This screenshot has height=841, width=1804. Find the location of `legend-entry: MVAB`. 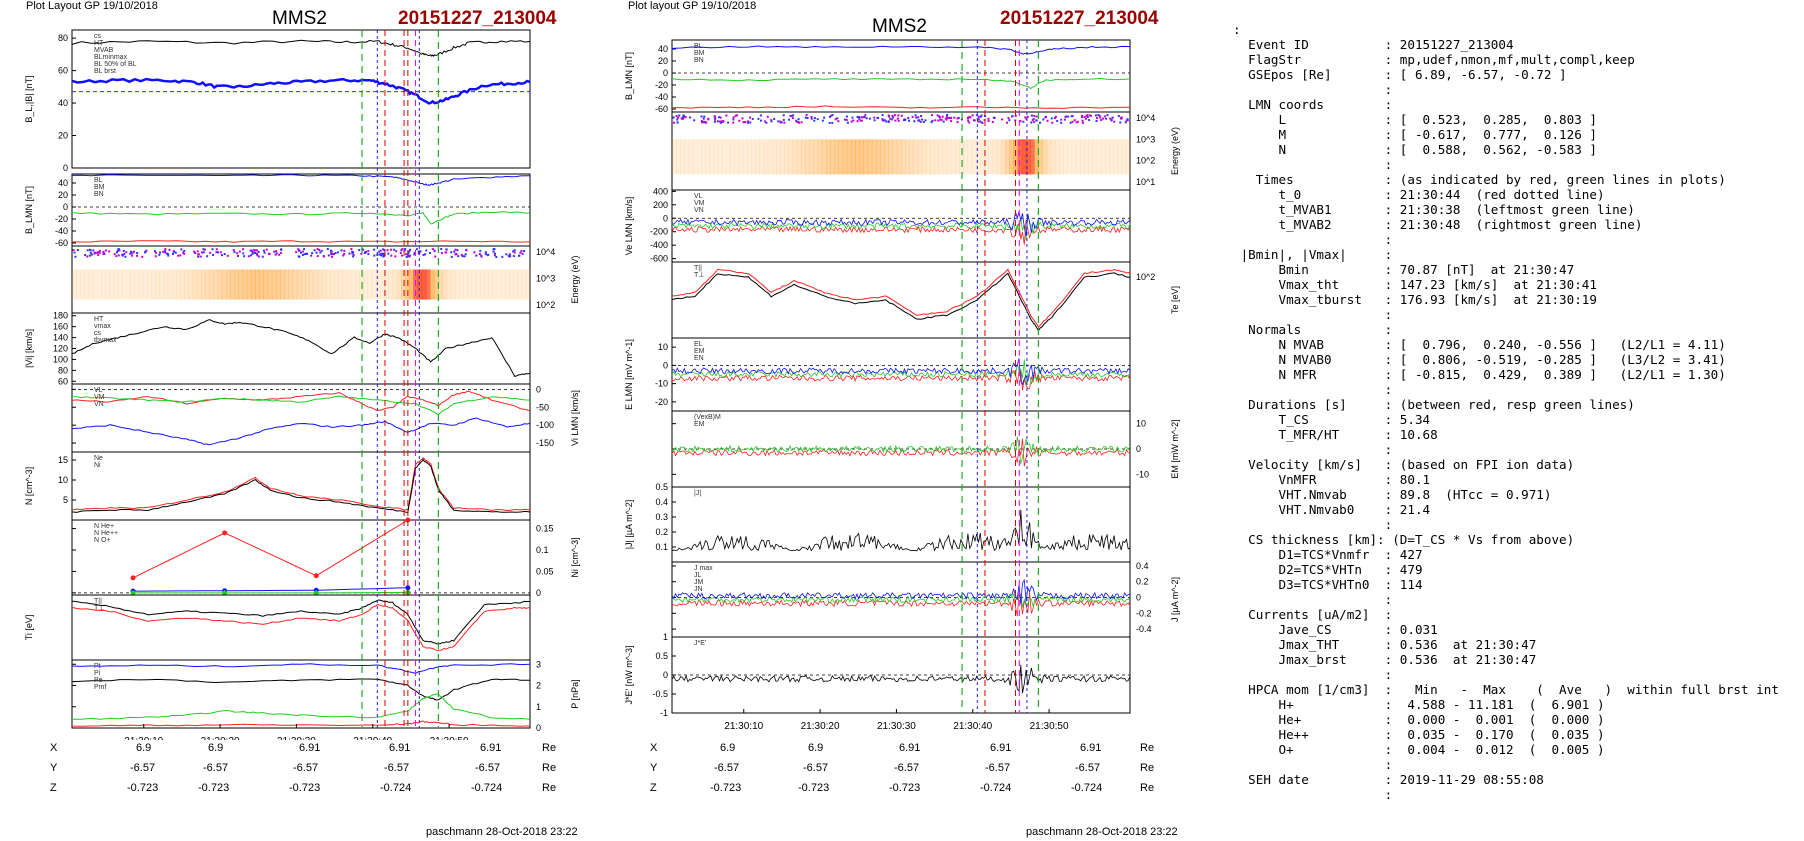

legend-entry: MVAB is located at coordinates (104, 50).